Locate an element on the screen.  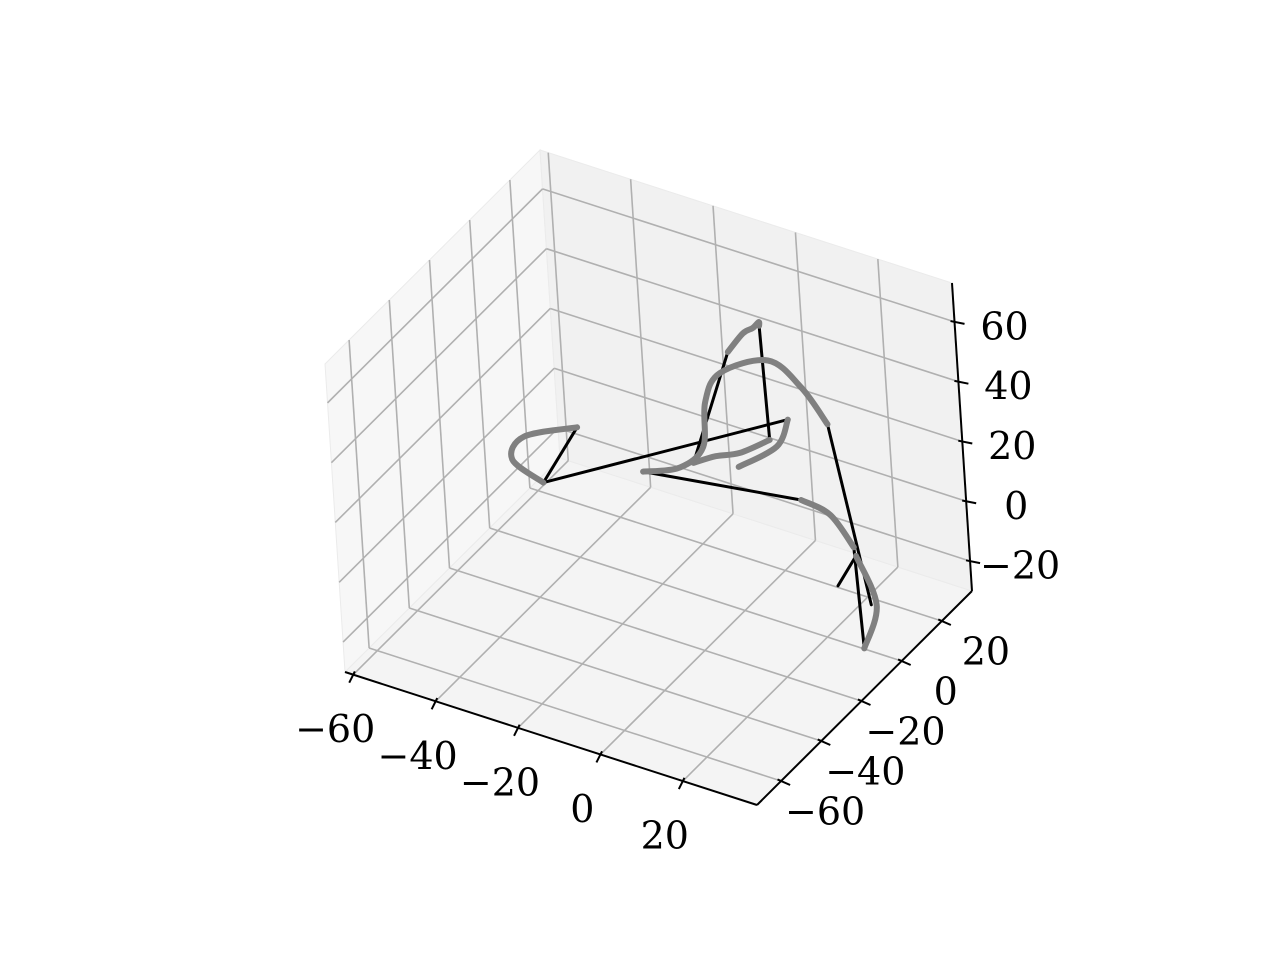
z-tick-label: 0 is located at coordinates (1016, 506).